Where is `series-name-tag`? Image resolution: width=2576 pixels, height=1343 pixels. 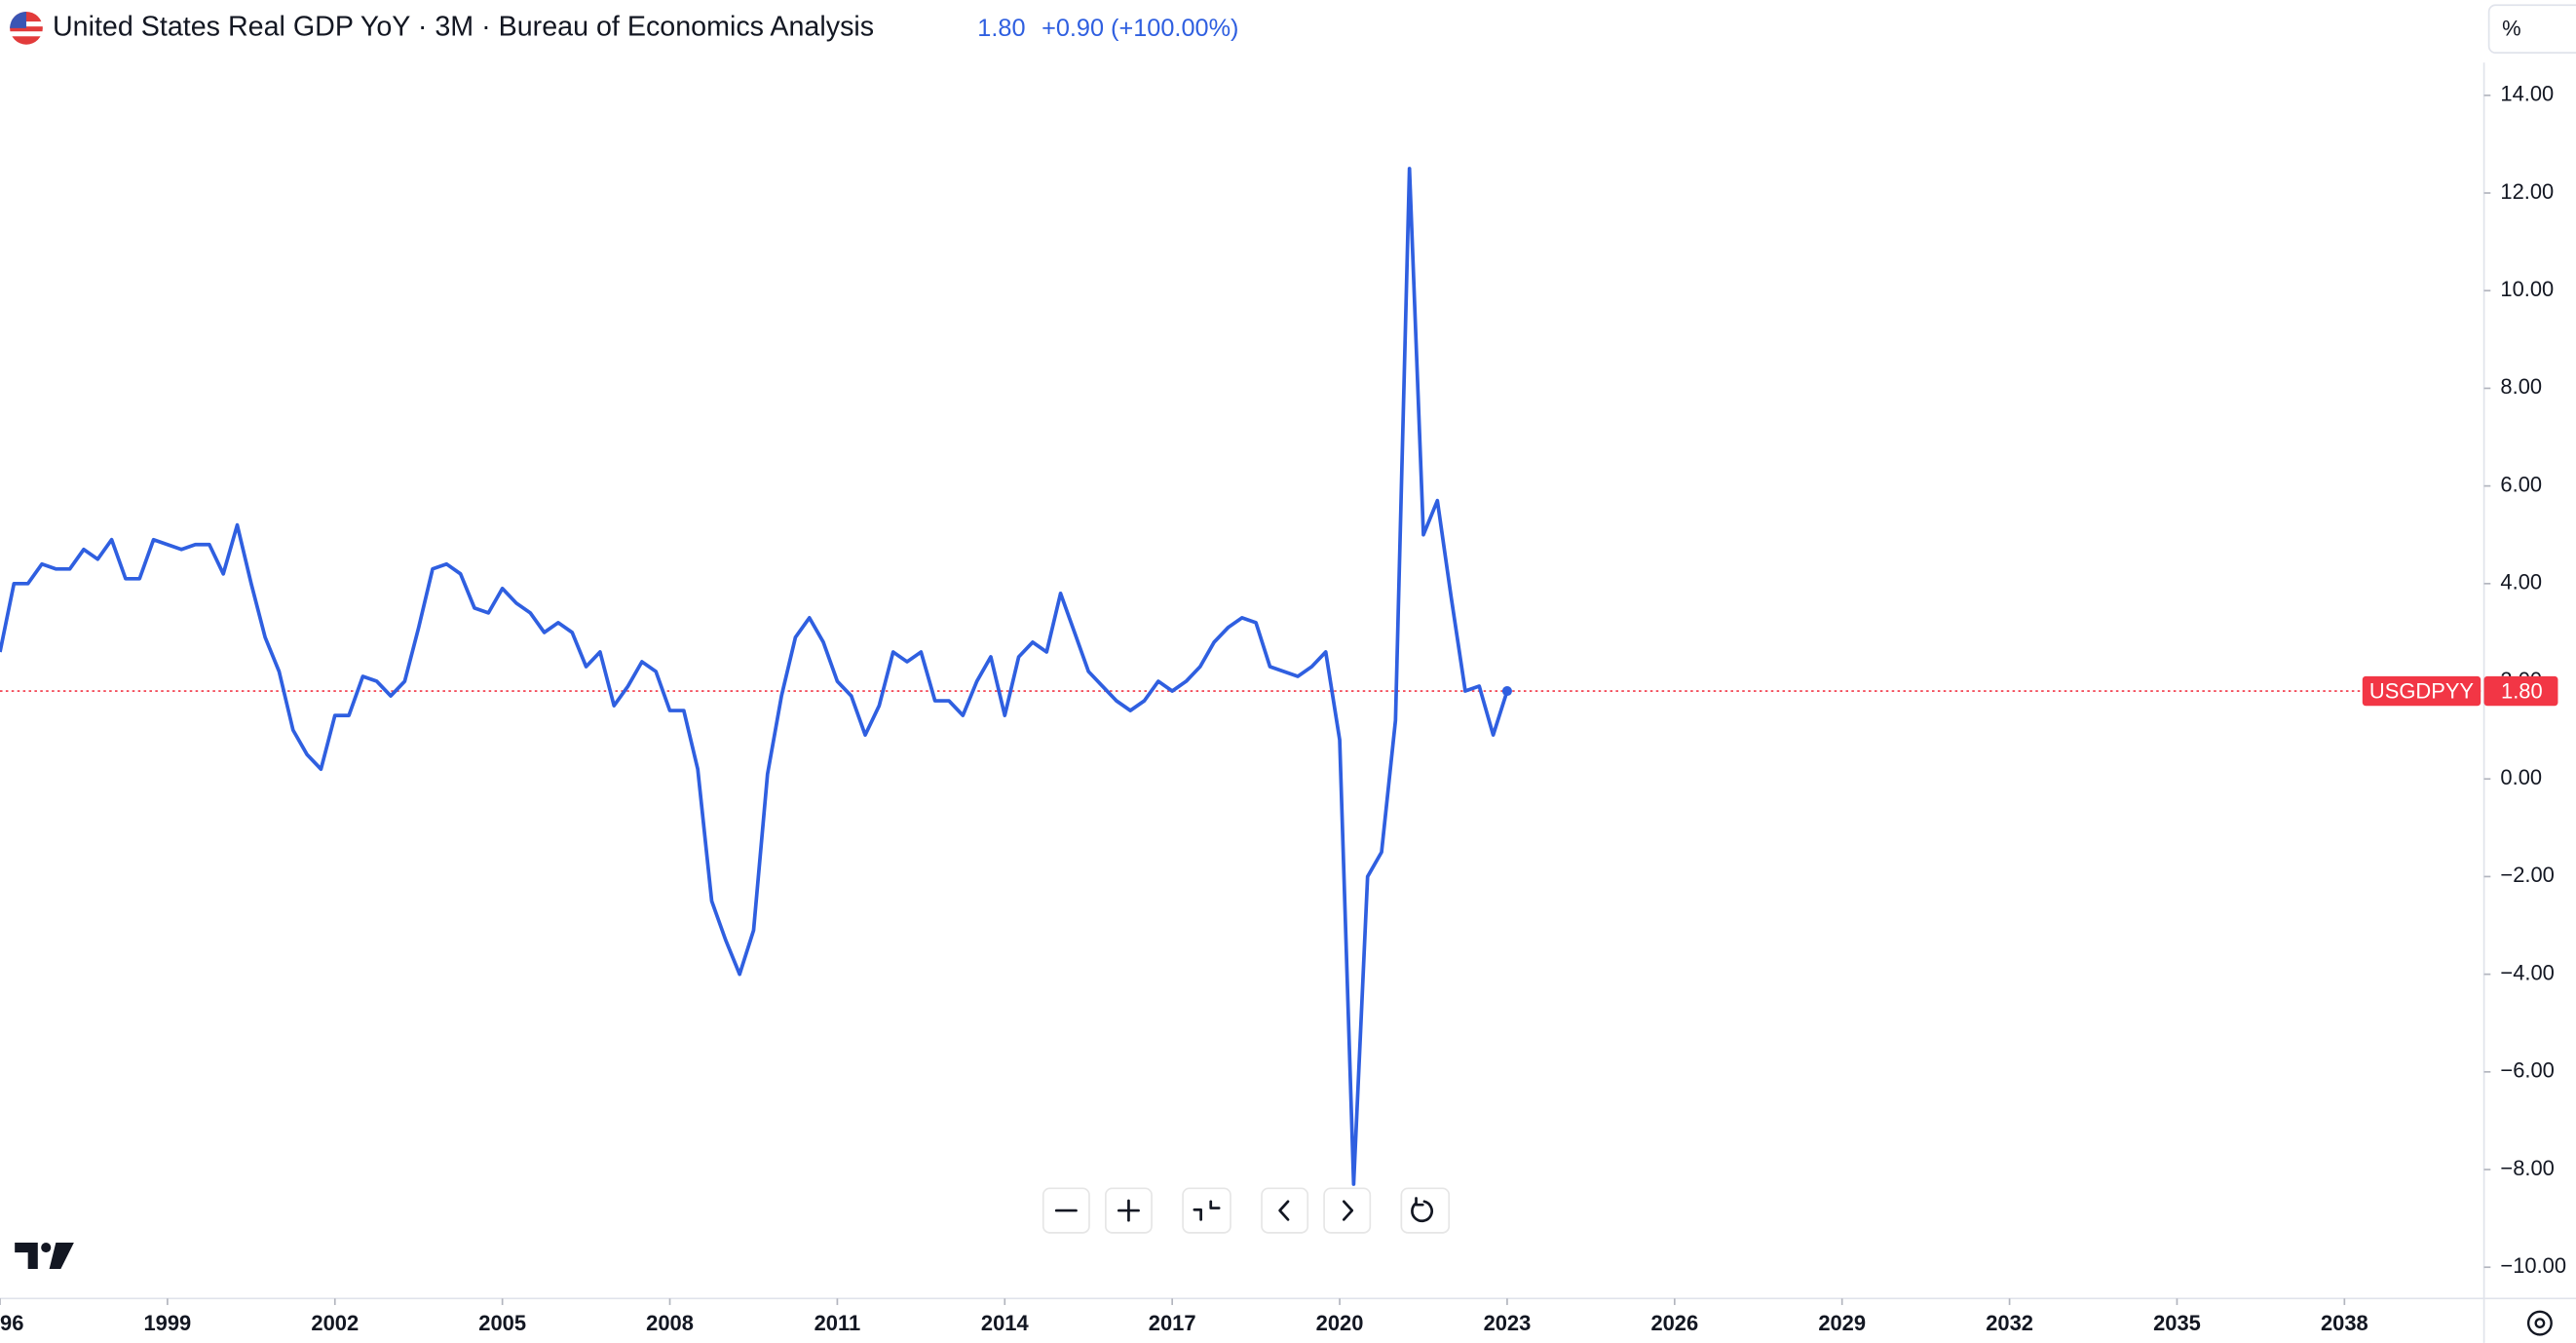
series-name-tag is located at coordinates (2421, 691).